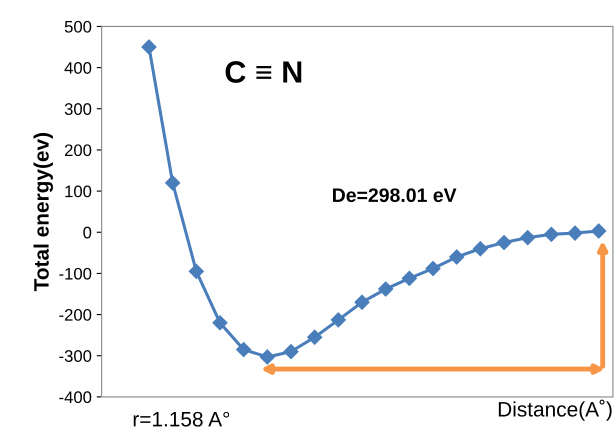 The image size is (616, 441). Describe the element at coordinates (182, 419) in the screenshot. I see `text: r=1.158 A°` at that location.